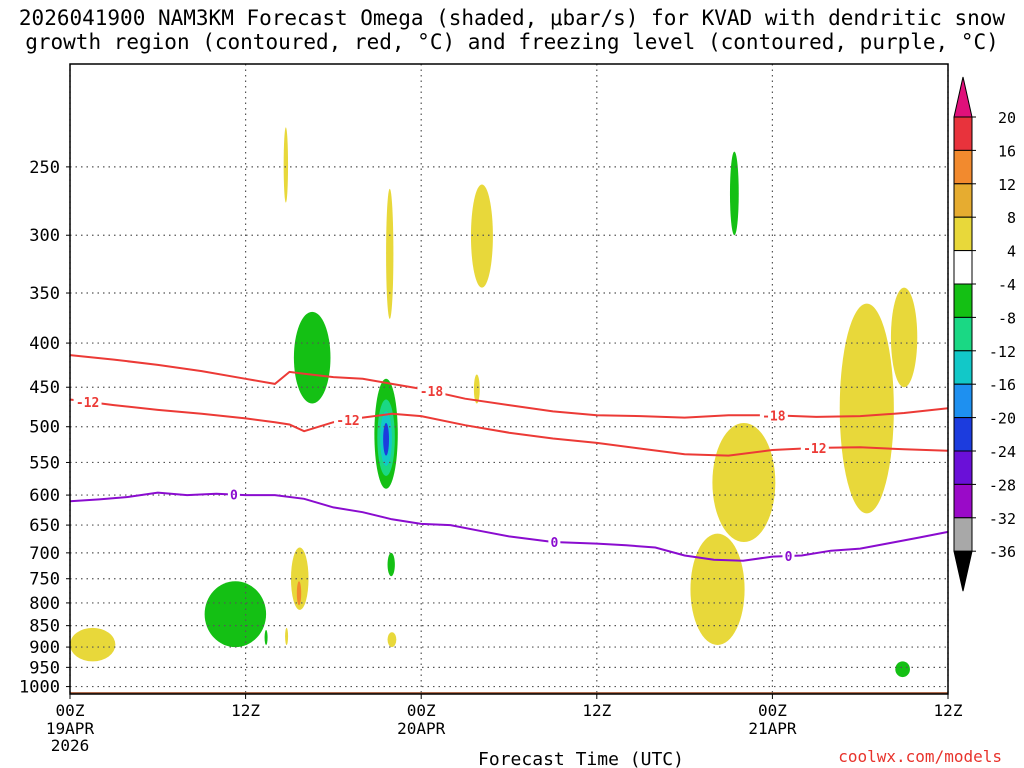 Image resolution: width=1024 pixels, height=768 pixels. Describe the element at coordinates (1007, 318) in the screenshot. I see `colorbar-label: -8` at that location.